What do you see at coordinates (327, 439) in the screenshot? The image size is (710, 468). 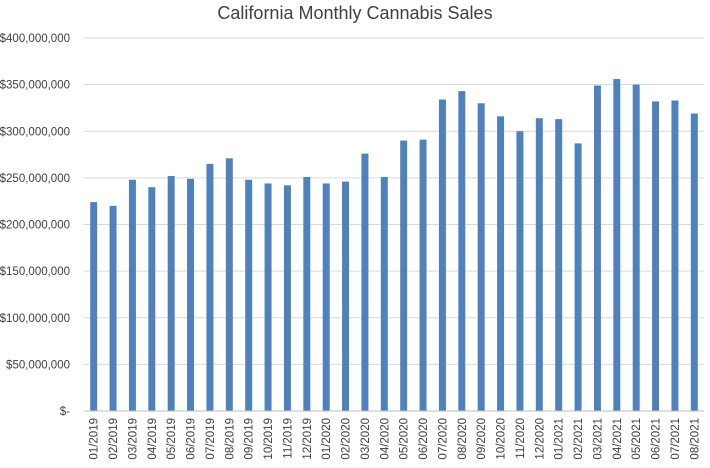 I see `x-tick-label: 01/2020` at bounding box center [327, 439].